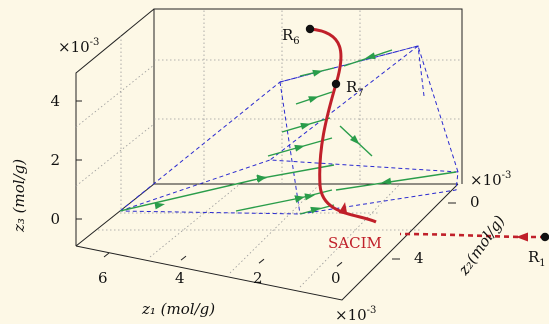 This screenshot has width=549, height=324. I want to click on x-tick-label: 4, so click(180, 278).